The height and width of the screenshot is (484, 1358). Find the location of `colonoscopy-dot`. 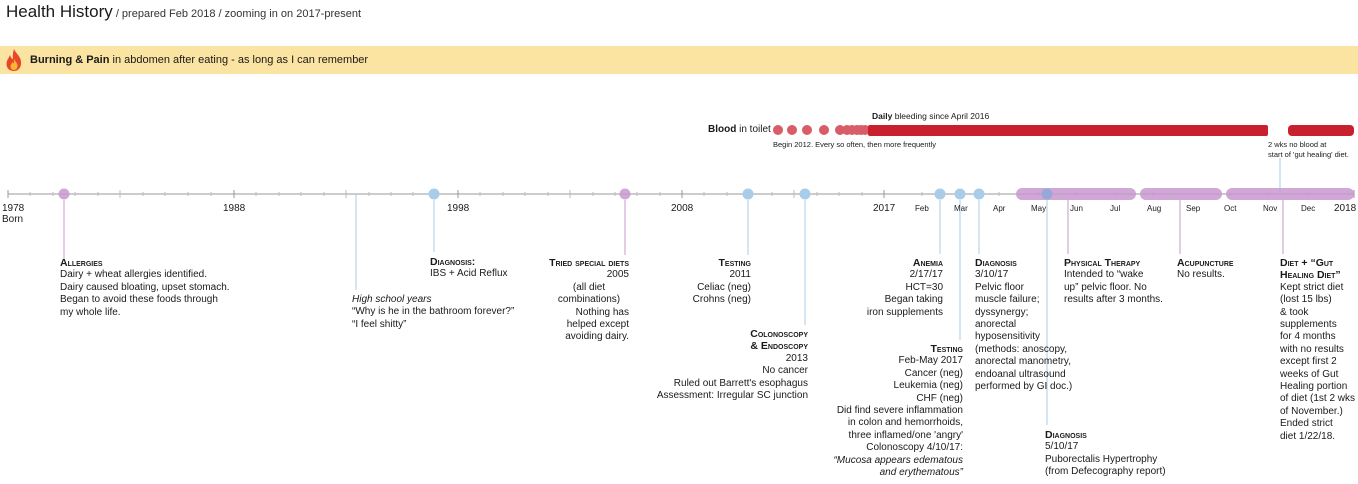

colonoscopy-dot is located at coordinates (805, 194).